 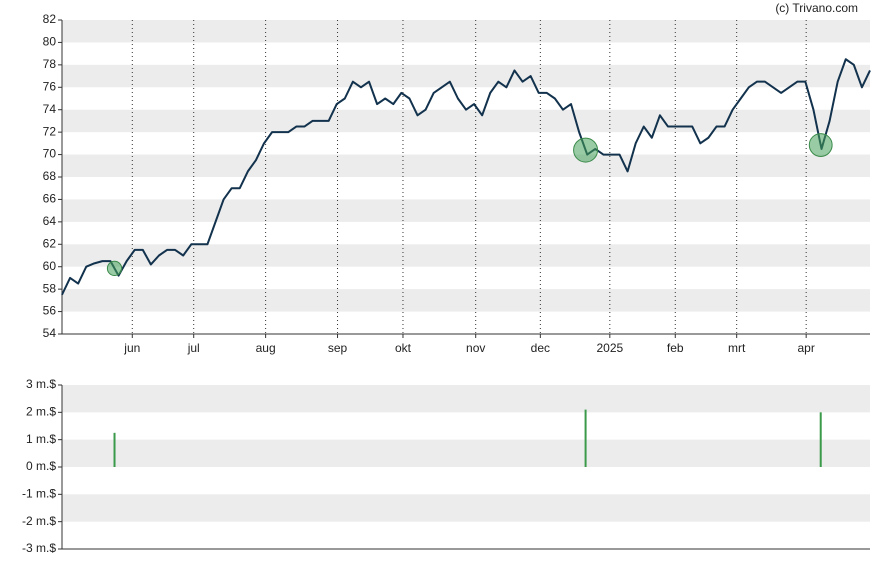 I want to click on x-tick-label: 2025, so click(x=609, y=348).